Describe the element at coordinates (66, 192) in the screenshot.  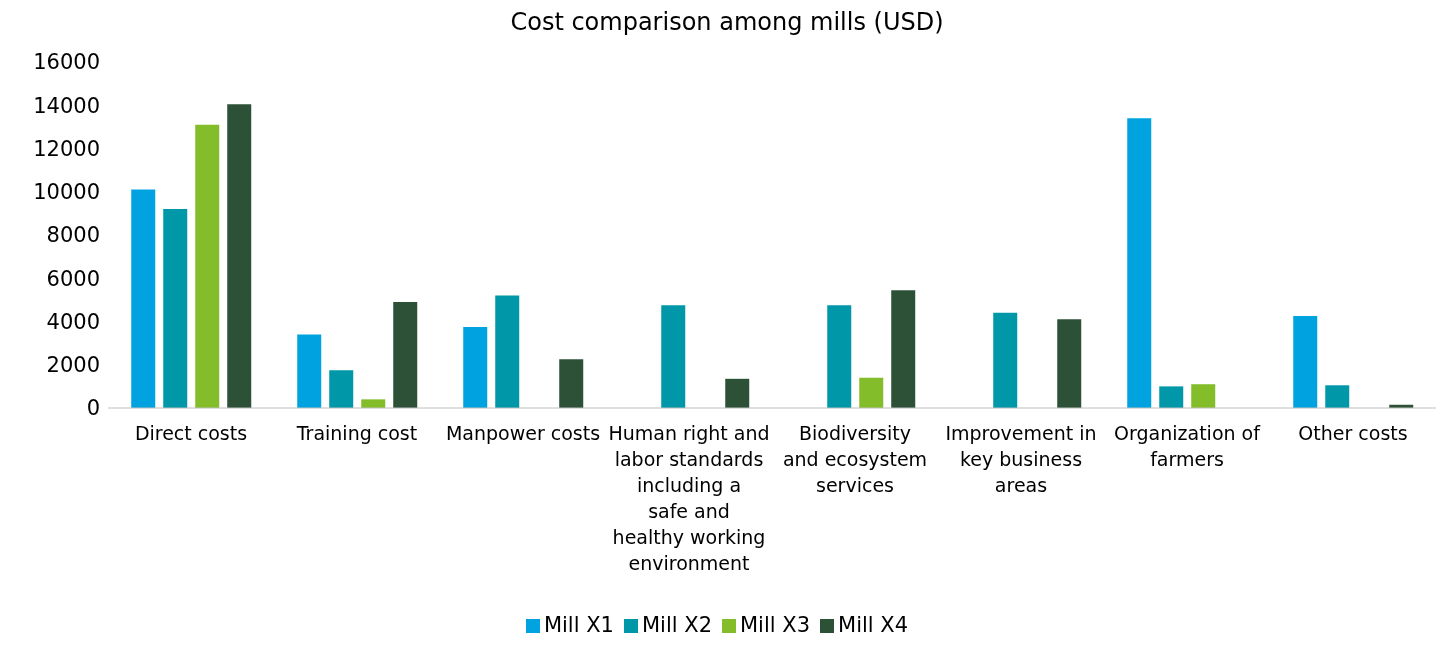
I see `y-tick-label: 10000` at that location.